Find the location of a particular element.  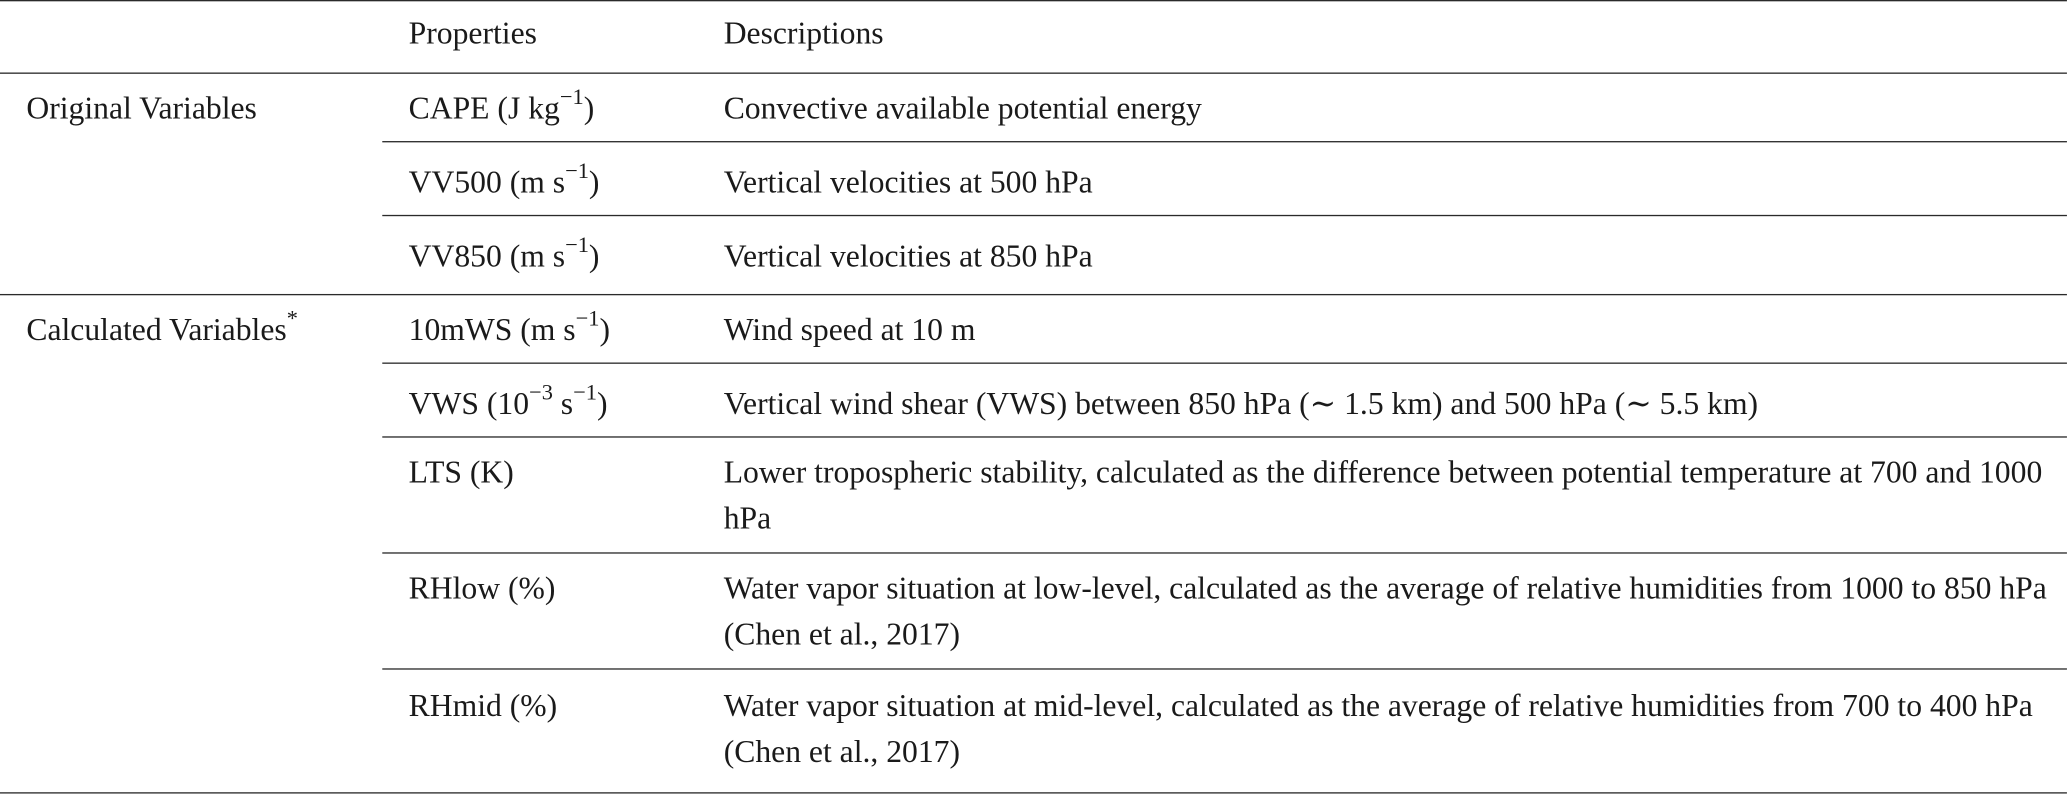

property-cell: VV850 (m s−1) is located at coordinates (504, 253).